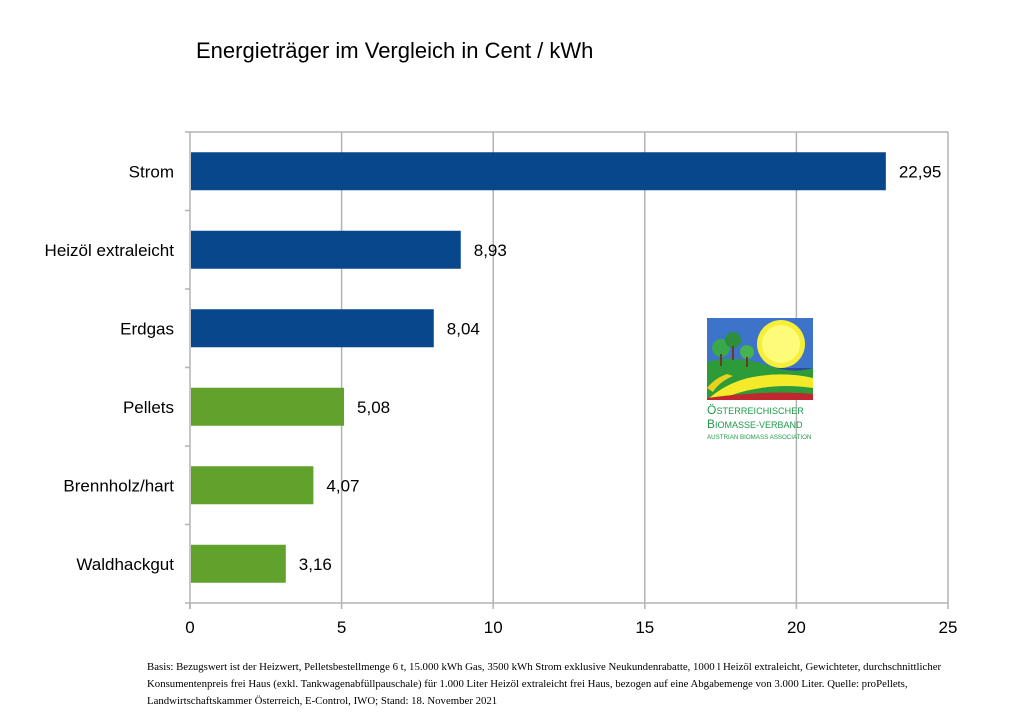 This screenshot has width=1024, height=727. I want to click on category-label-4: Brennholz/hart, so click(118, 485).